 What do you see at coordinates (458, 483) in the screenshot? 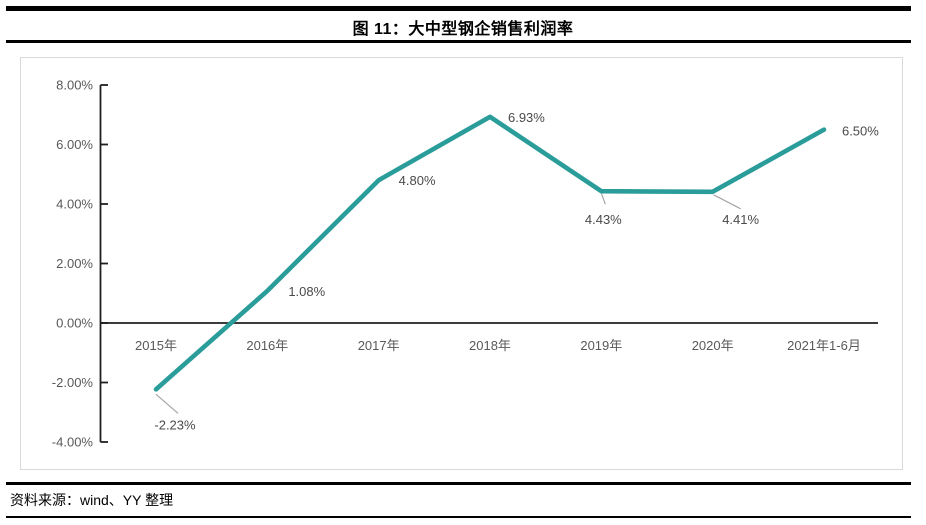
I see `source-divider-rule-top` at bounding box center [458, 483].